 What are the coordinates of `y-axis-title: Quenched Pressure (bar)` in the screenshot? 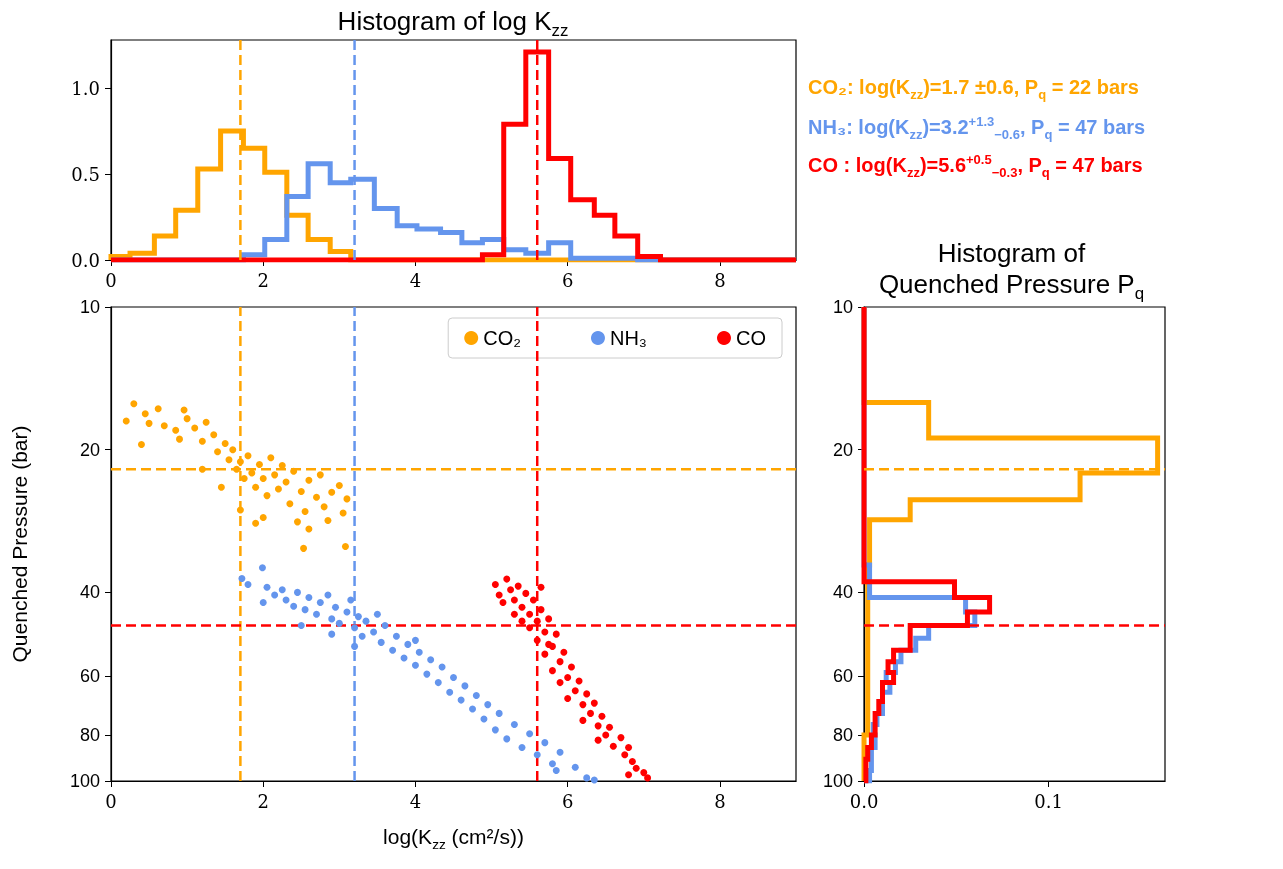 It's located at (20, 544).